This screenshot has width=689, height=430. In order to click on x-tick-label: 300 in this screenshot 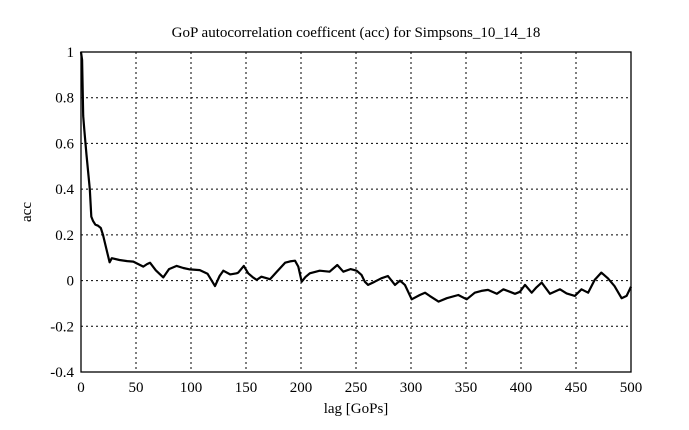, I will do `click(411, 388)`.